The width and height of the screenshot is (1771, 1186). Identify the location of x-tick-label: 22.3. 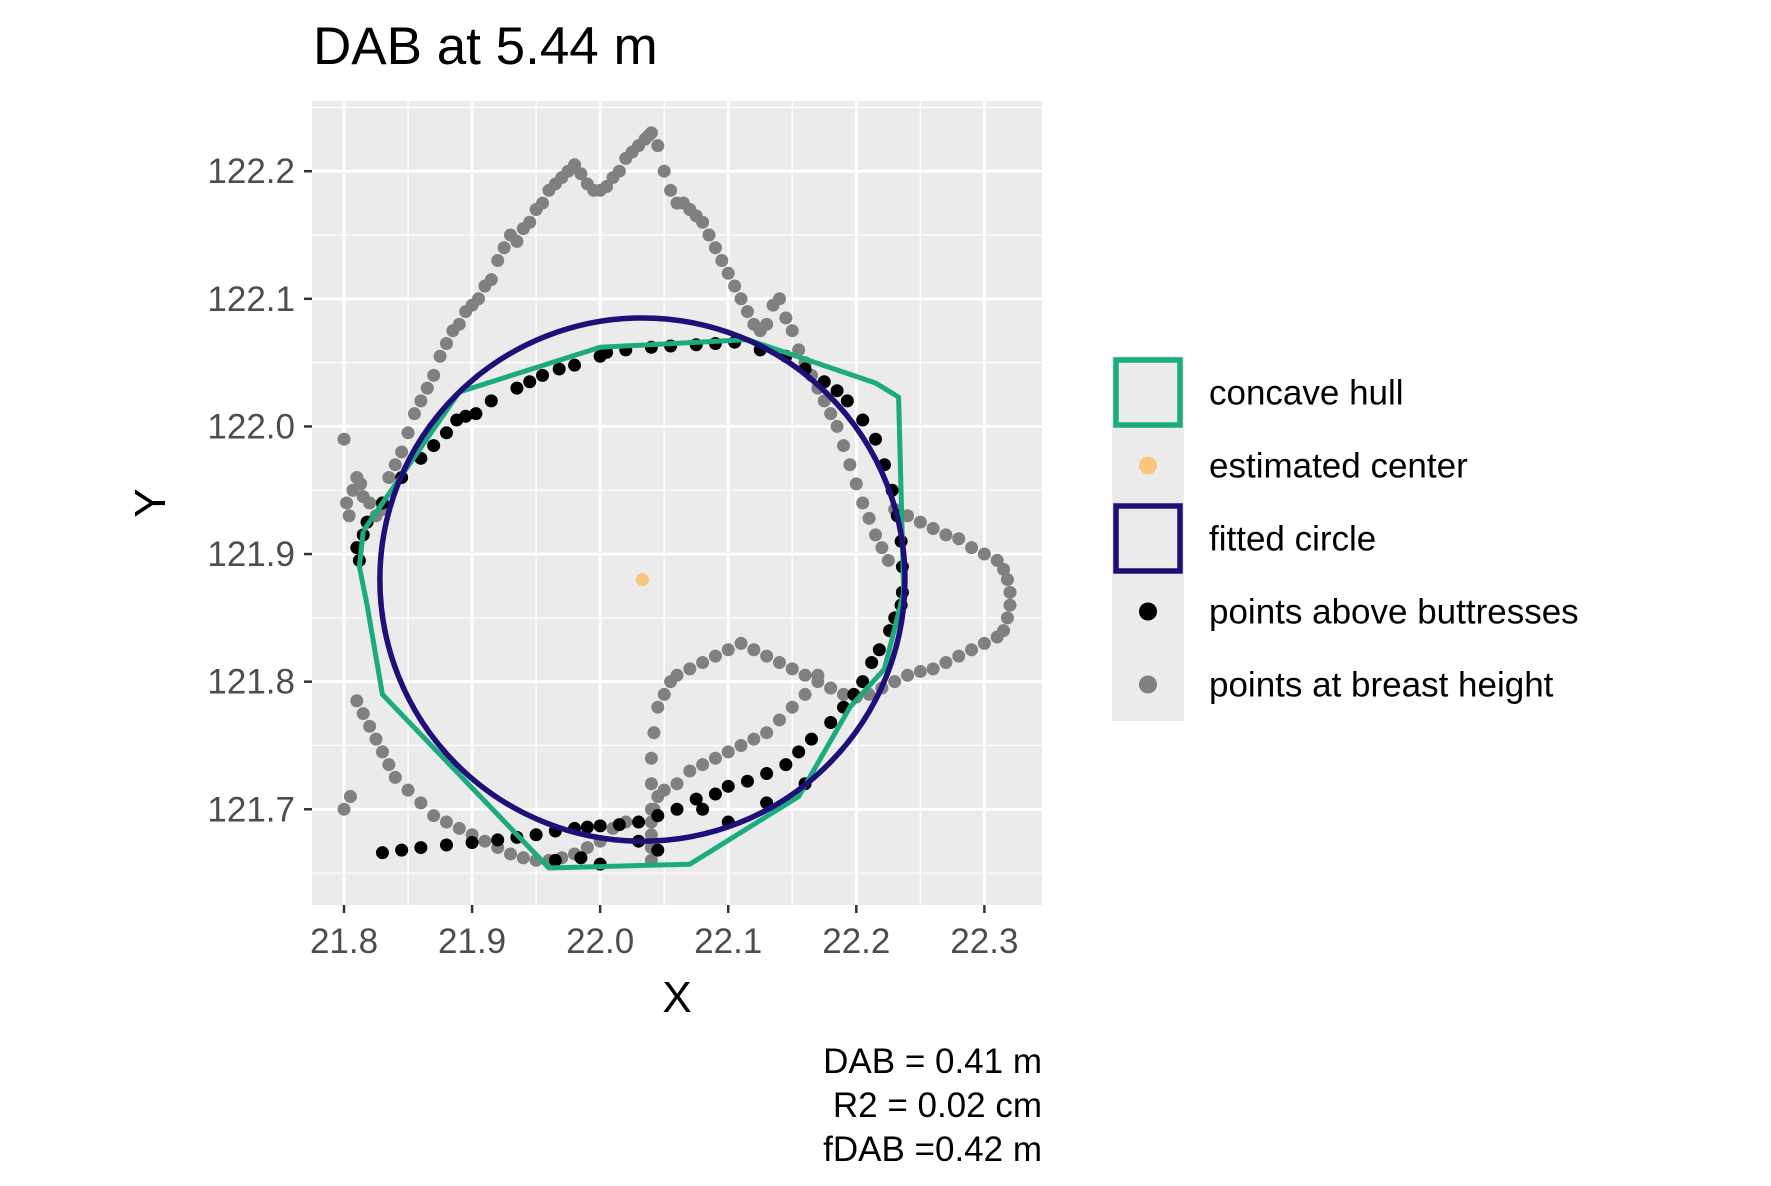
(984, 941).